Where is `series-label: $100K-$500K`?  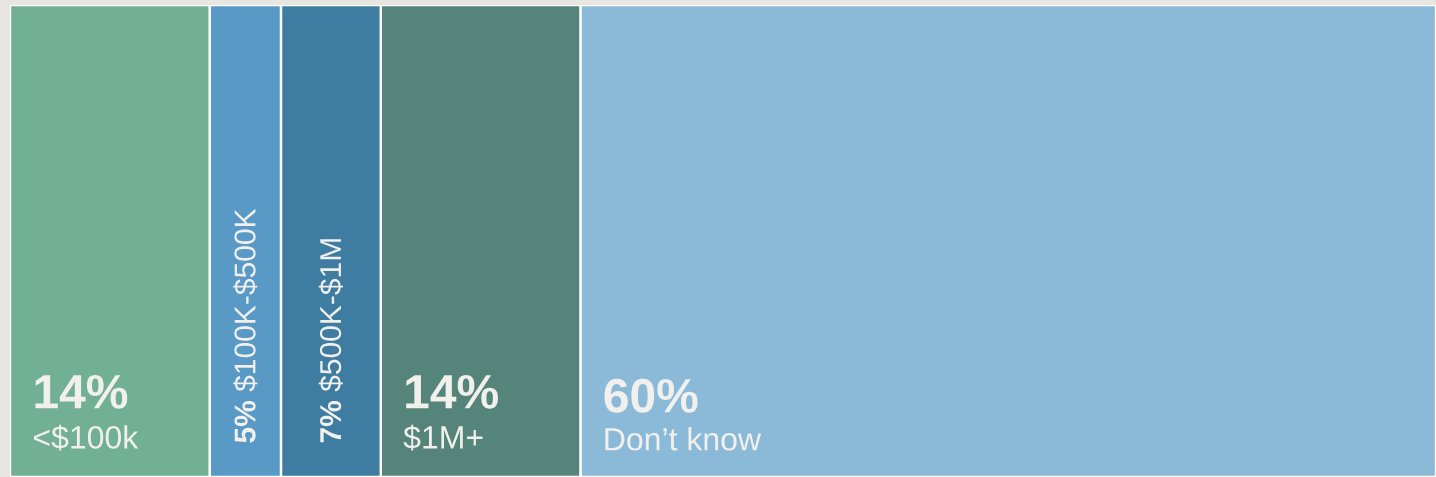 series-label: $100K-$500K is located at coordinates (245, 300).